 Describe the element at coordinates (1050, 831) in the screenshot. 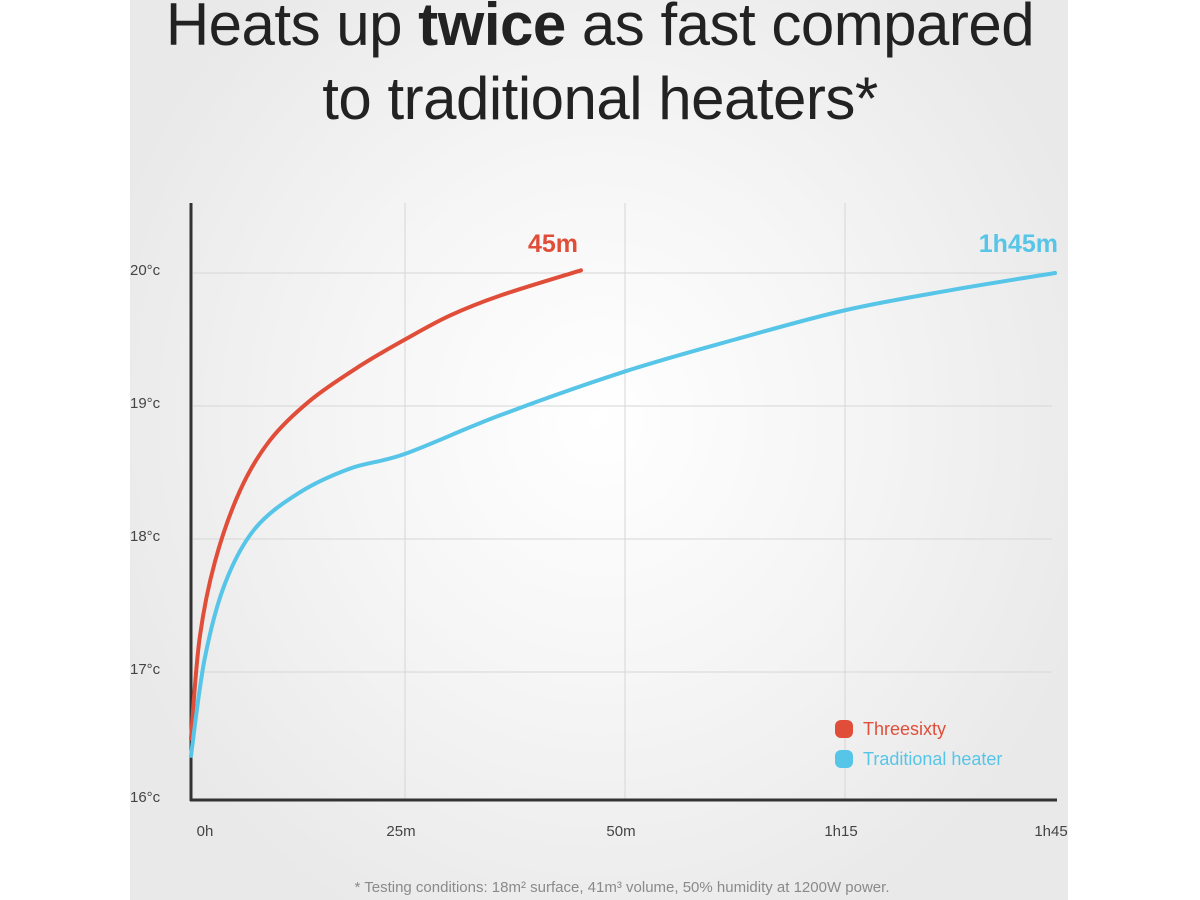

I see `x-tick-label: 1h45` at that location.